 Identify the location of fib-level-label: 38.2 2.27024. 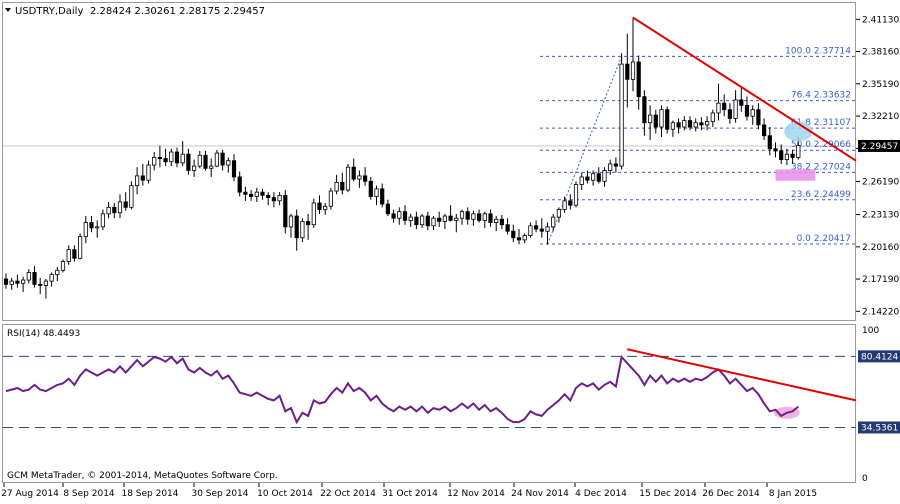
(821, 167).